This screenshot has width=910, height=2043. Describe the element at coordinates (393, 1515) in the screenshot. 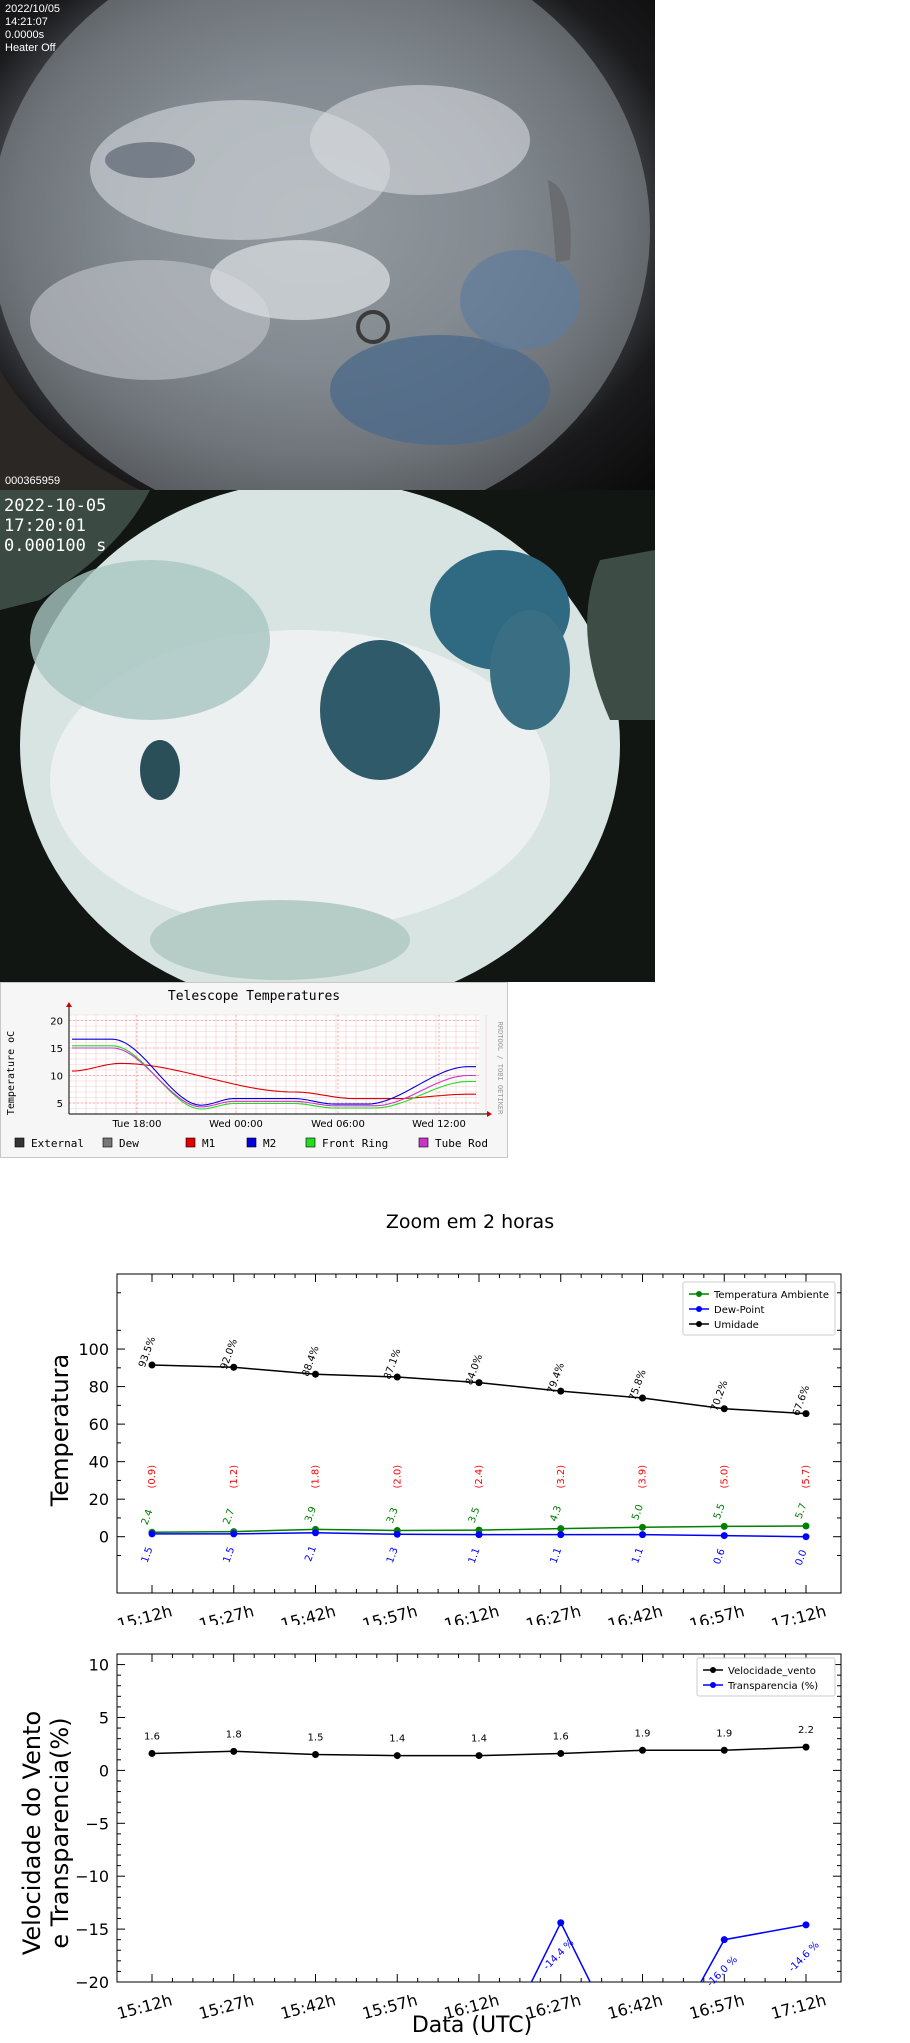

I see `zoom-data-label: 3.3` at that location.